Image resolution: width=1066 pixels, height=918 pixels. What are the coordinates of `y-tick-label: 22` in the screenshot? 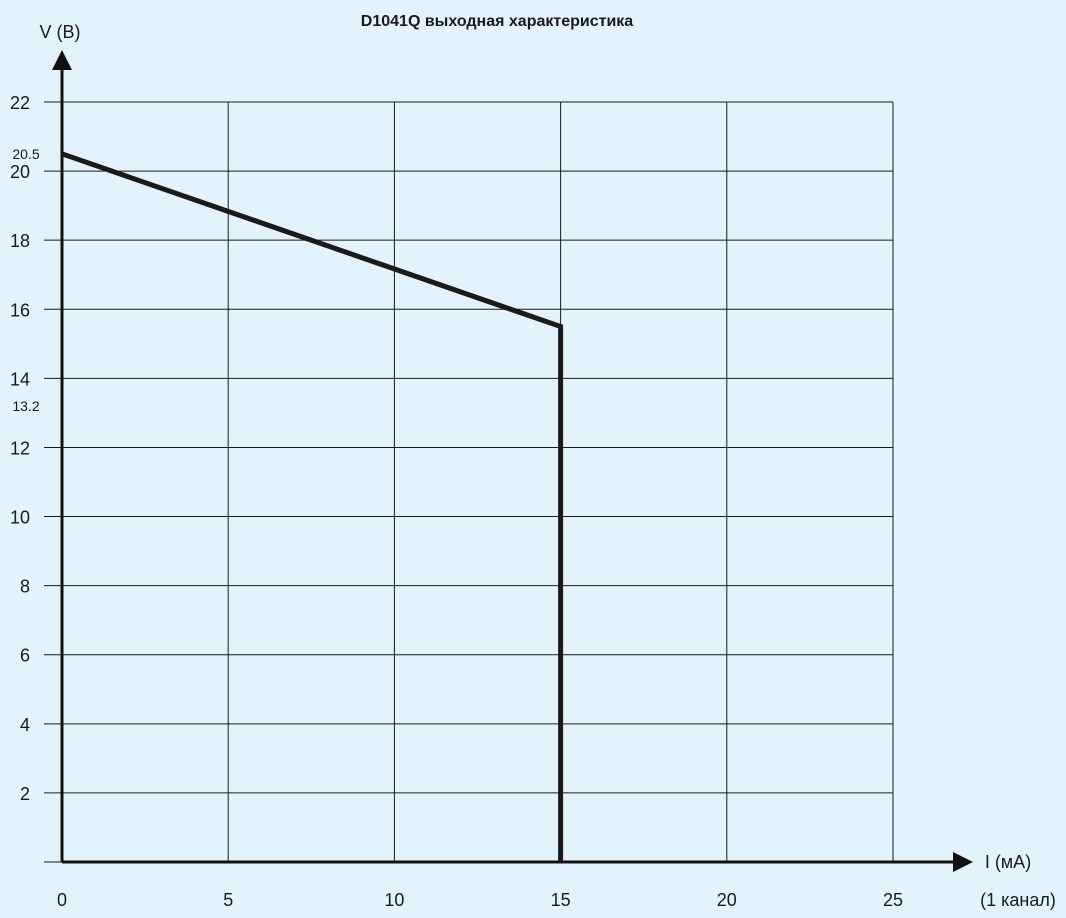 It's located at (20, 103).